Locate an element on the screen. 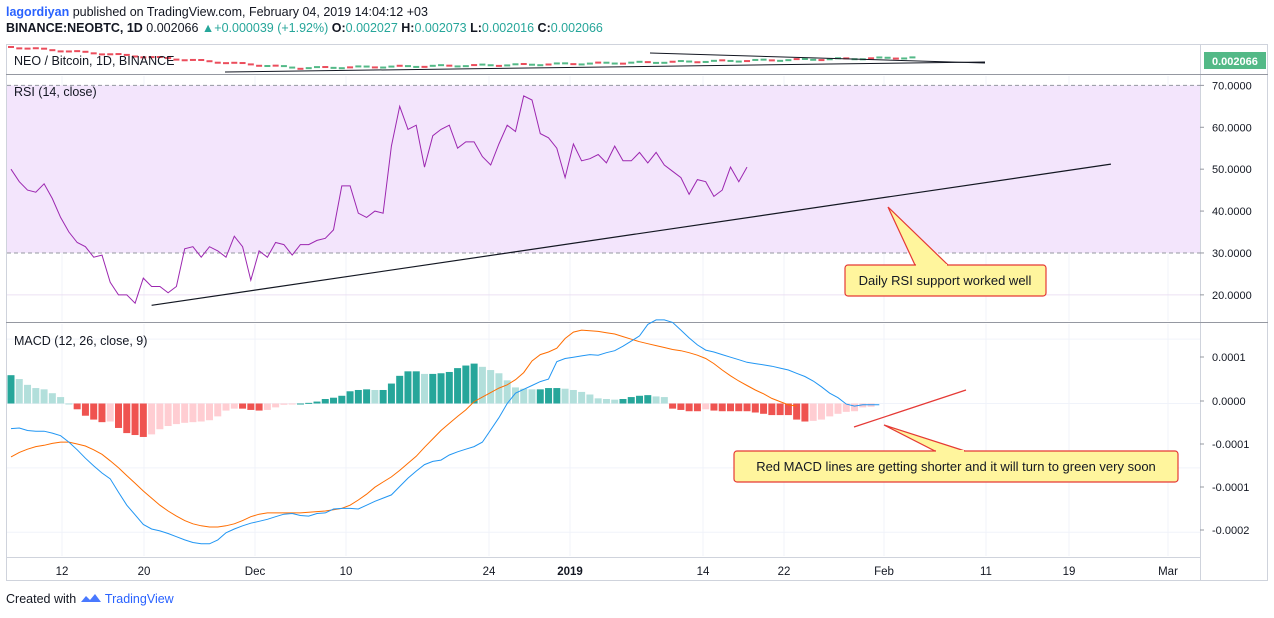 The width and height of the screenshot is (1274, 618). low-value: 0.002016 is located at coordinates (508, 28).